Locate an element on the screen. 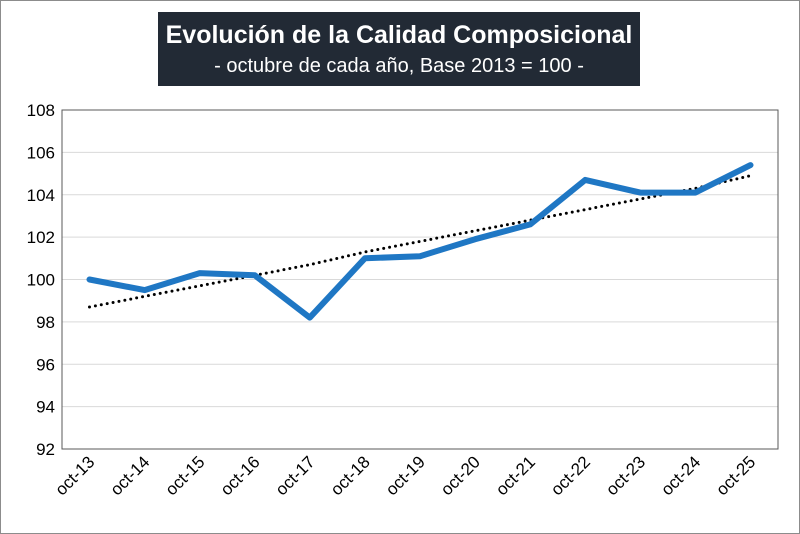  x-tick-label: oct-18 is located at coordinates (350, 475).